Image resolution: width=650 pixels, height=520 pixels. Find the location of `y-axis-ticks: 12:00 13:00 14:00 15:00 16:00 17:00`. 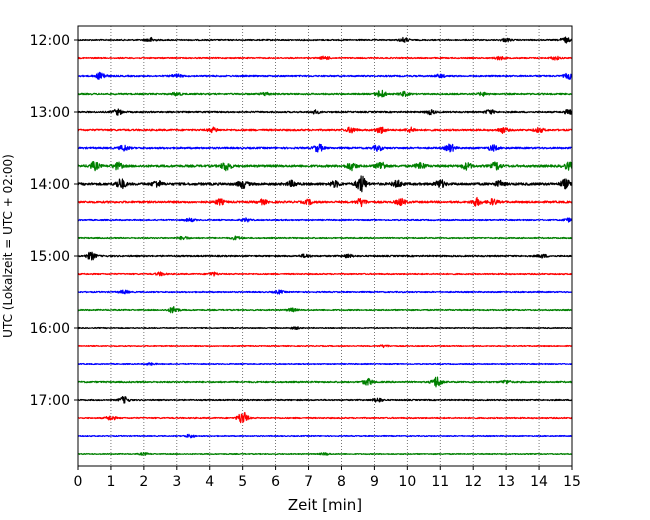

y-axis-ticks: 12:00 13:00 14:00 15:00 16:00 17:00 is located at coordinates (54, 221).